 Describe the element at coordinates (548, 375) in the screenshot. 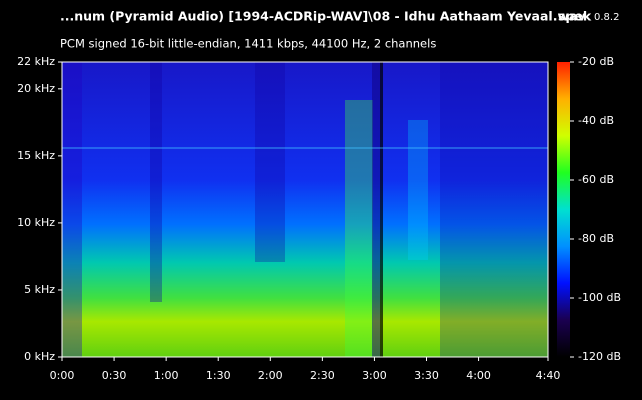

I see `x-tick-label: 4:40` at that location.